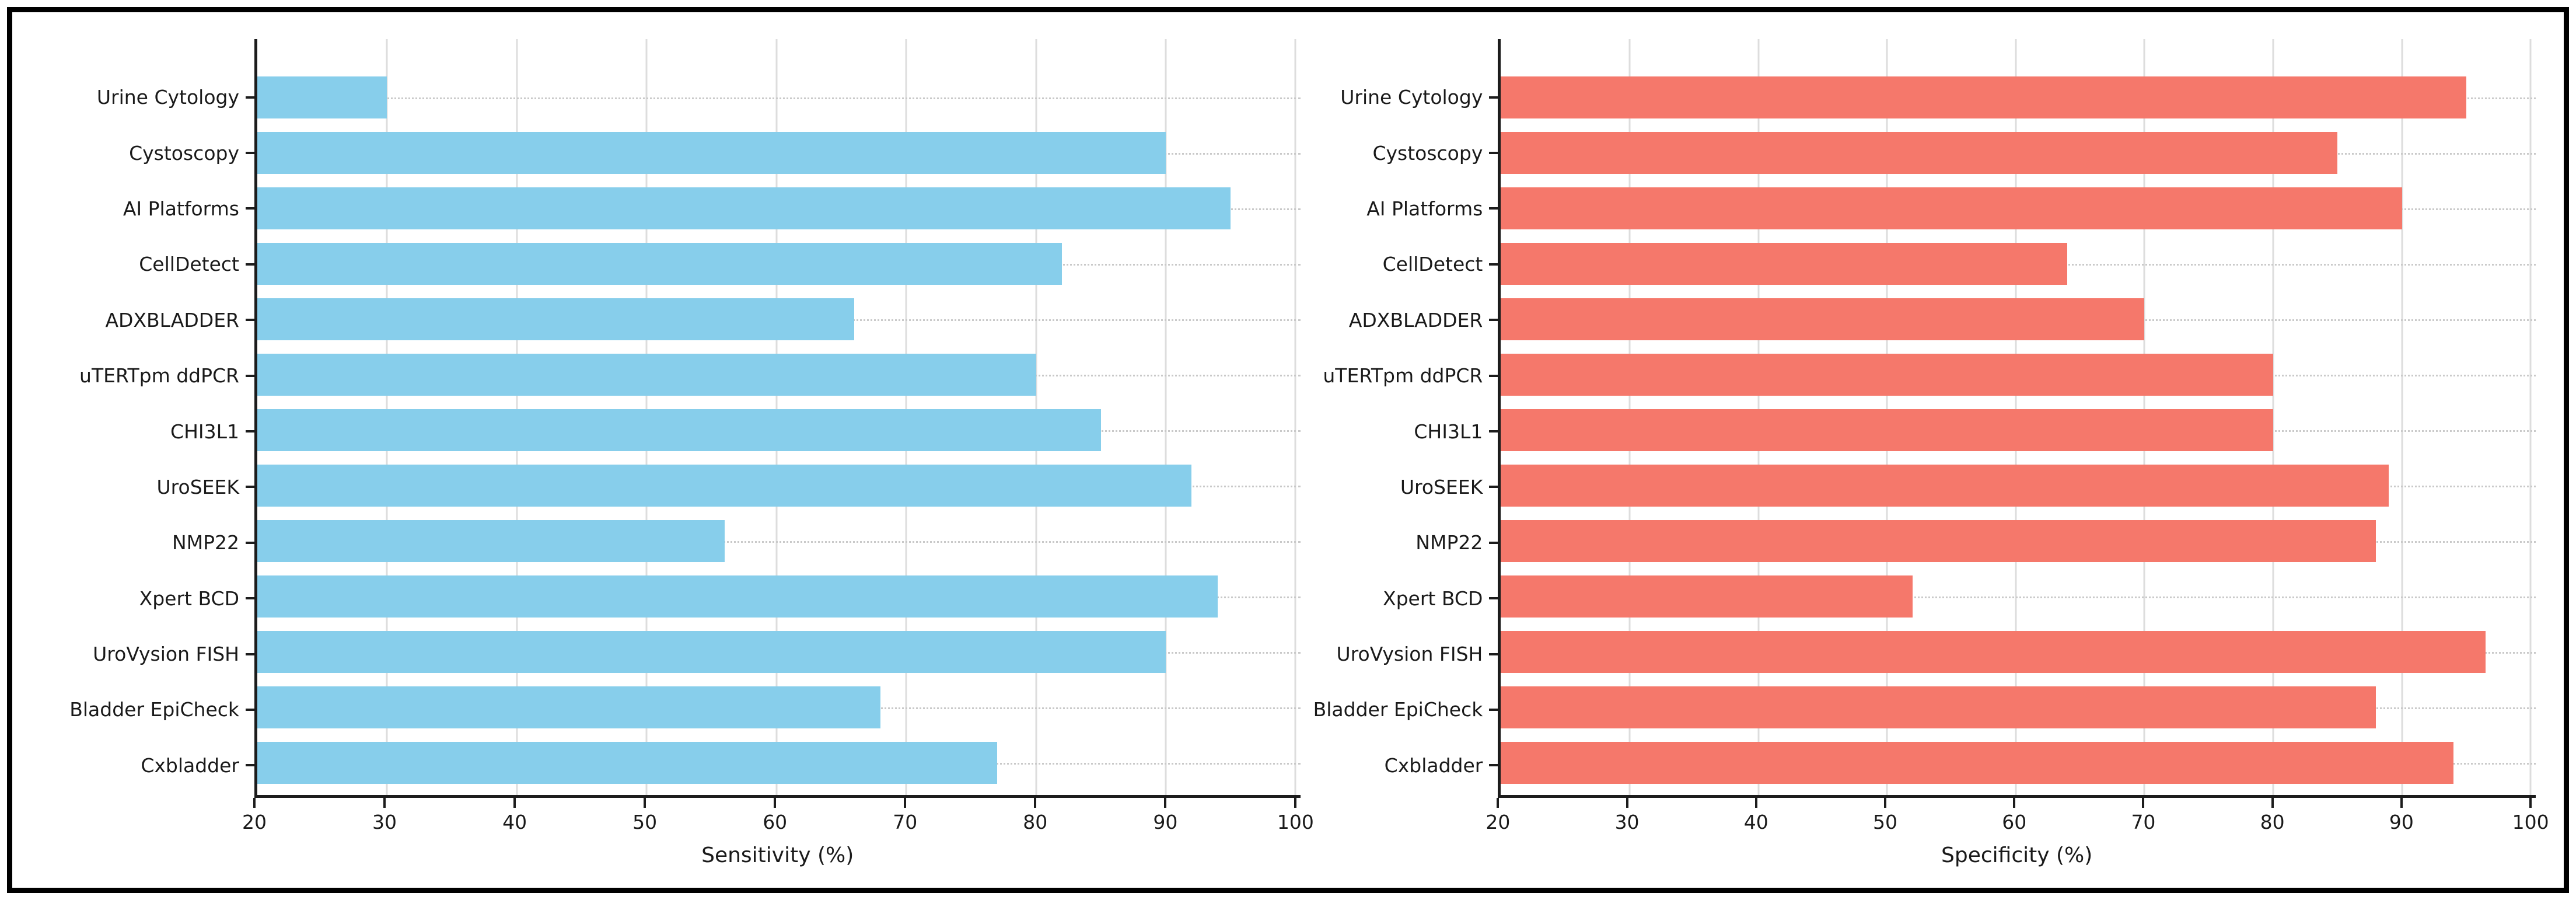 This screenshot has height=900, width=2576. I want to click on category-label: CHI3L1, so click(1448, 432).